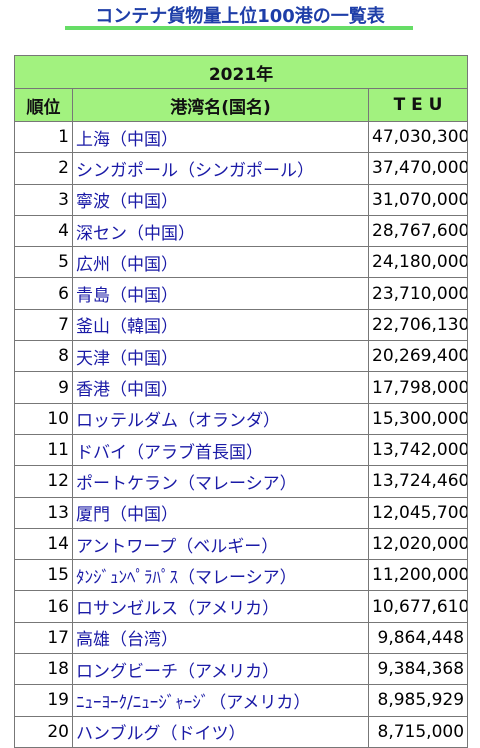 The width and height of the screenshot is (480, 748). I want to click on table-row: 12 ポートケラン（マレーシア） 13,724,460, so click(241, 481).